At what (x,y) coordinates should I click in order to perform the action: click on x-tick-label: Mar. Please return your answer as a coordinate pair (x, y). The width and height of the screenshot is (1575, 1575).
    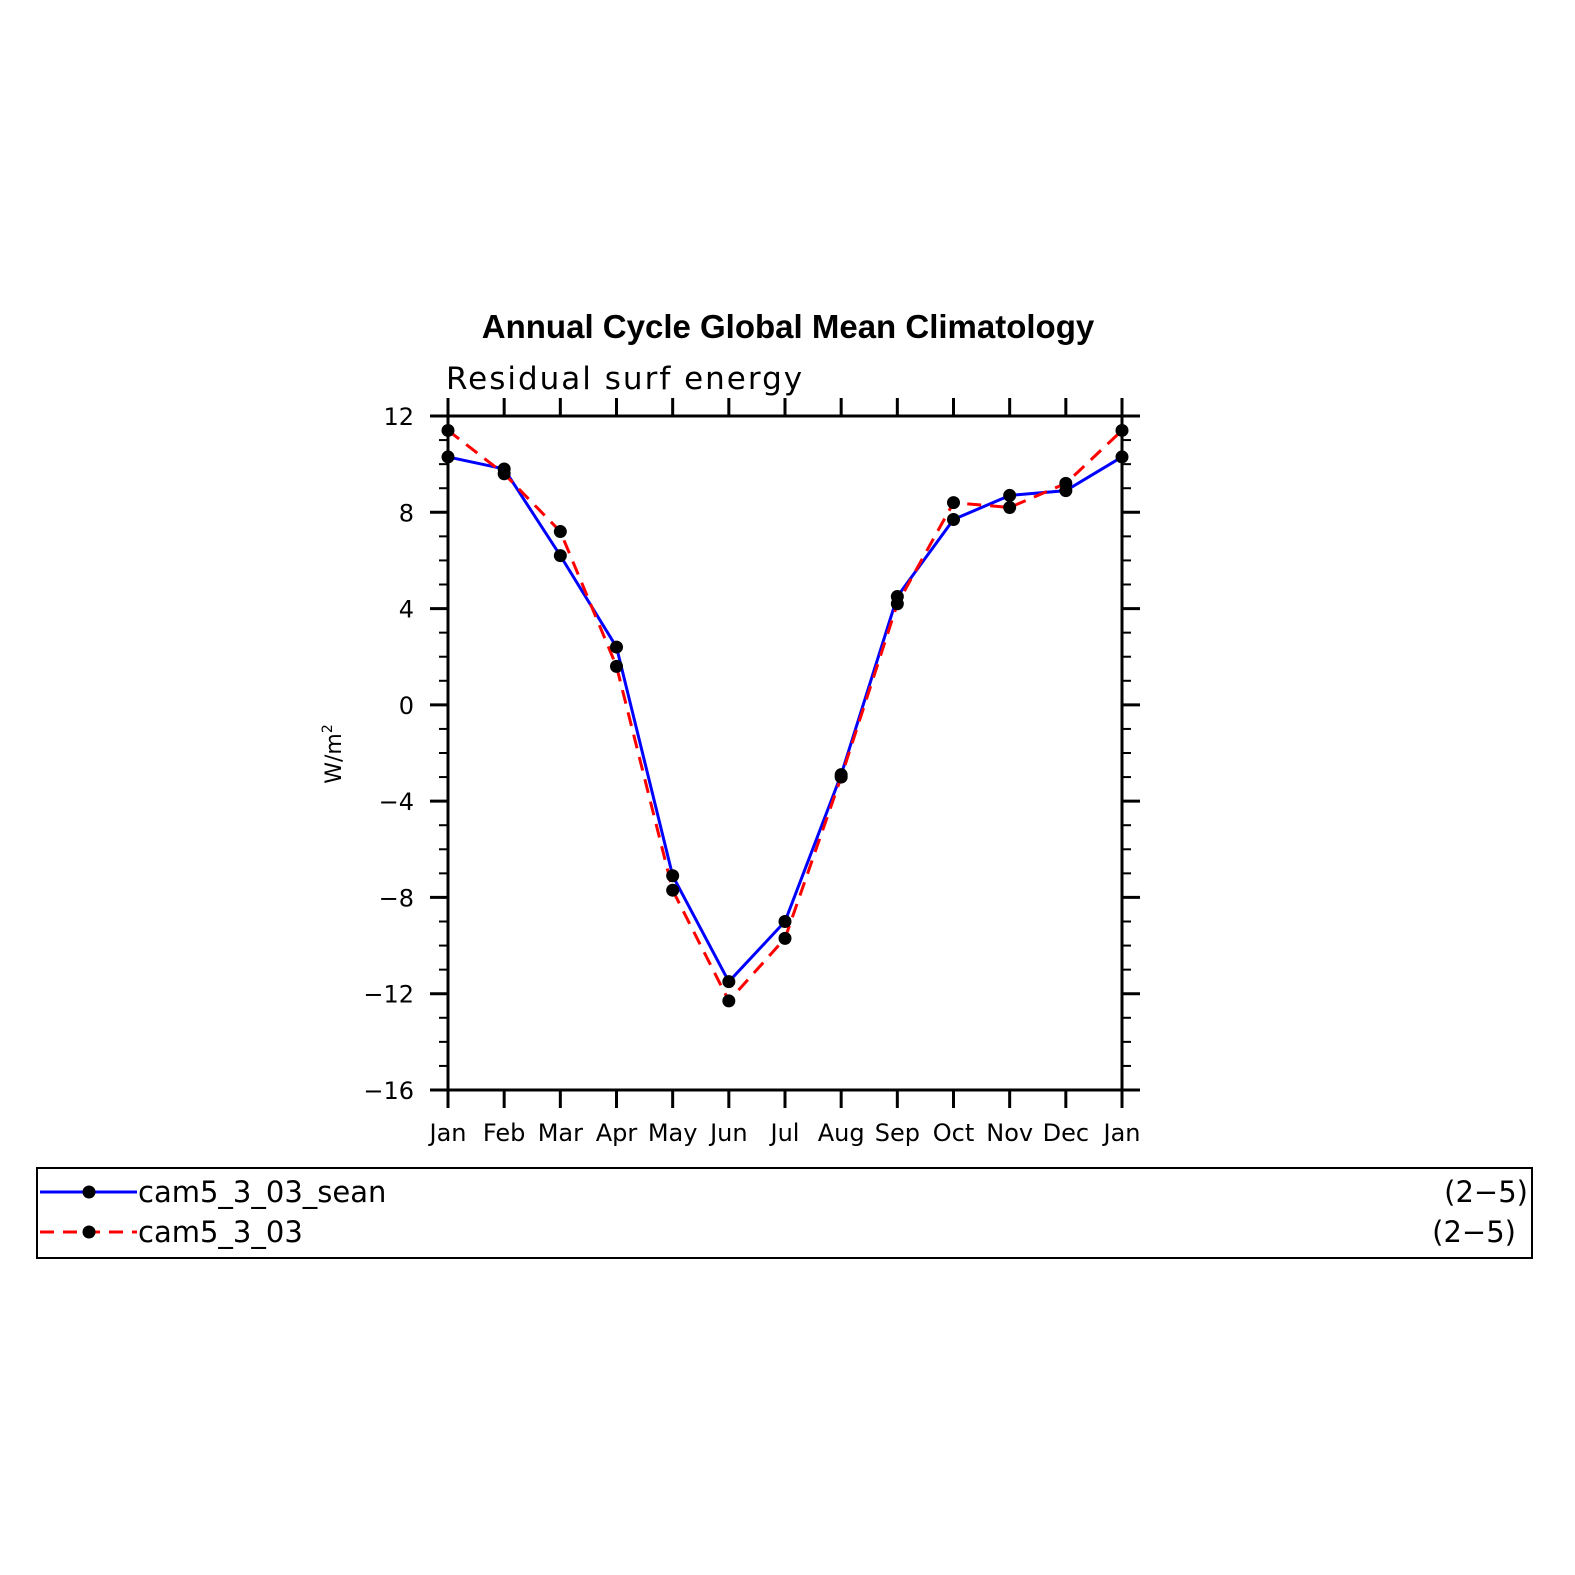
    Looking at the image, I should click on (560, 1133).